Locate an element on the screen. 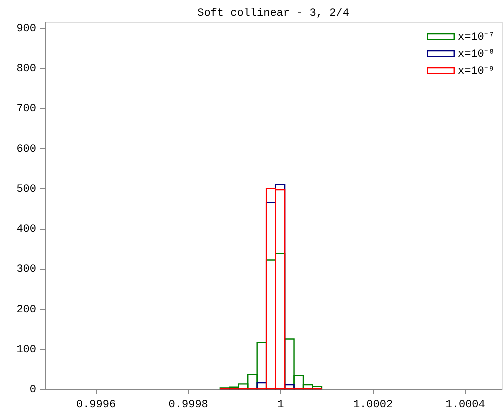  y-tick-label: 0 is located at coordinates (33, 390).